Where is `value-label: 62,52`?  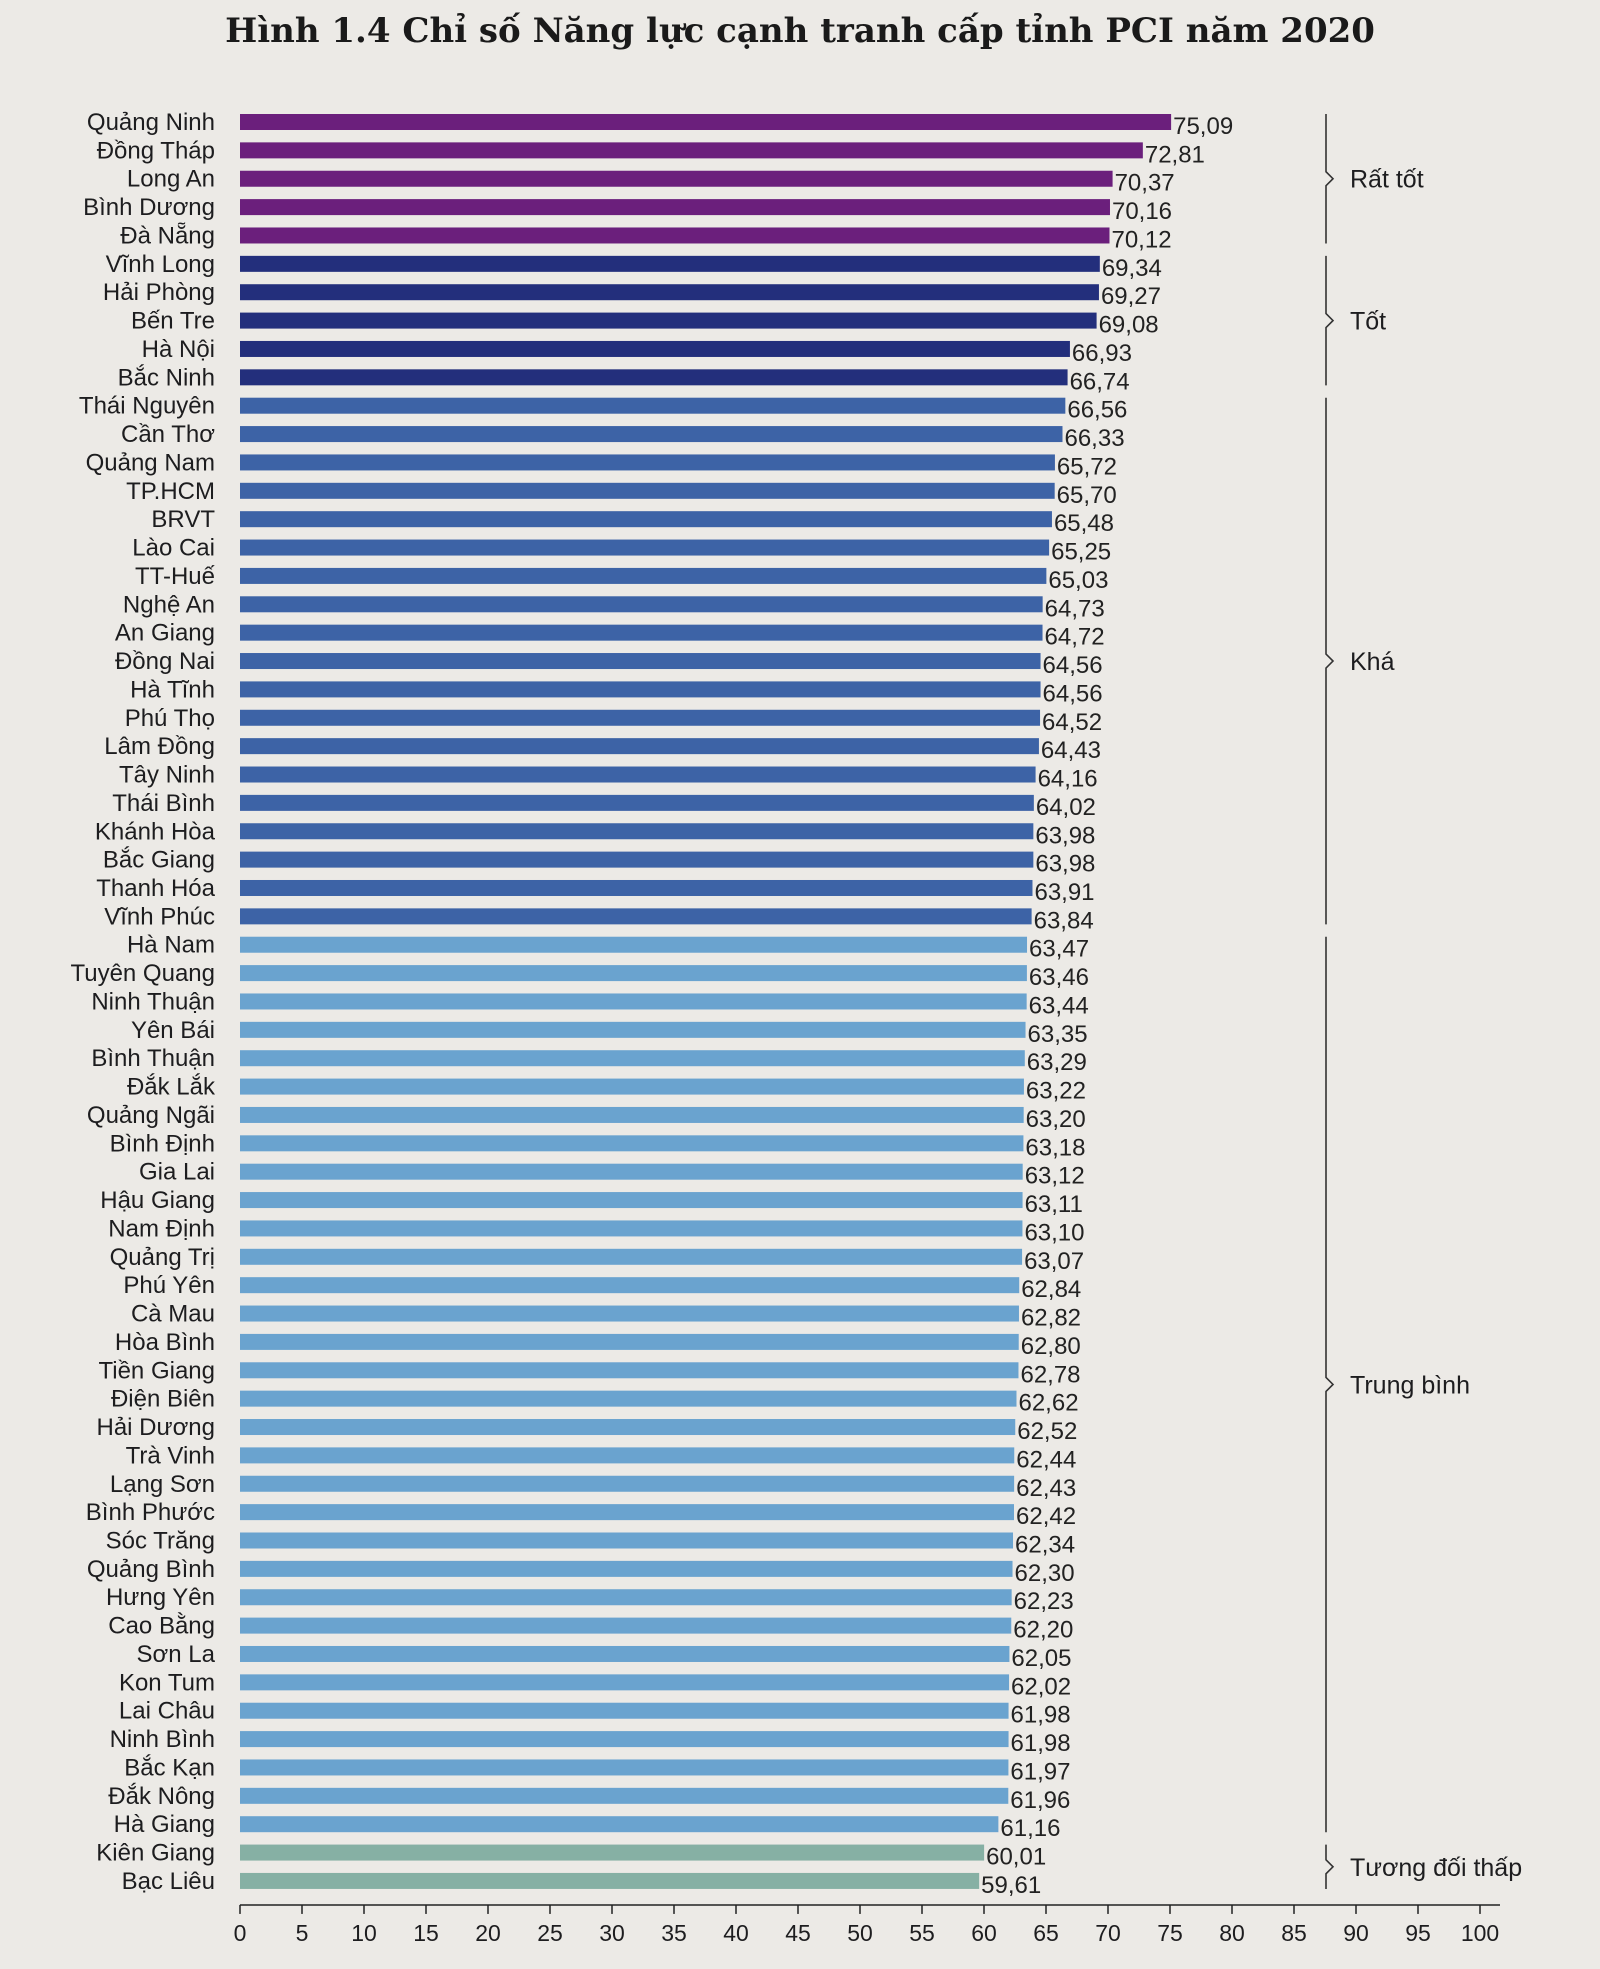 value-label: 62,52 is located at coordinates (1047, 1431).